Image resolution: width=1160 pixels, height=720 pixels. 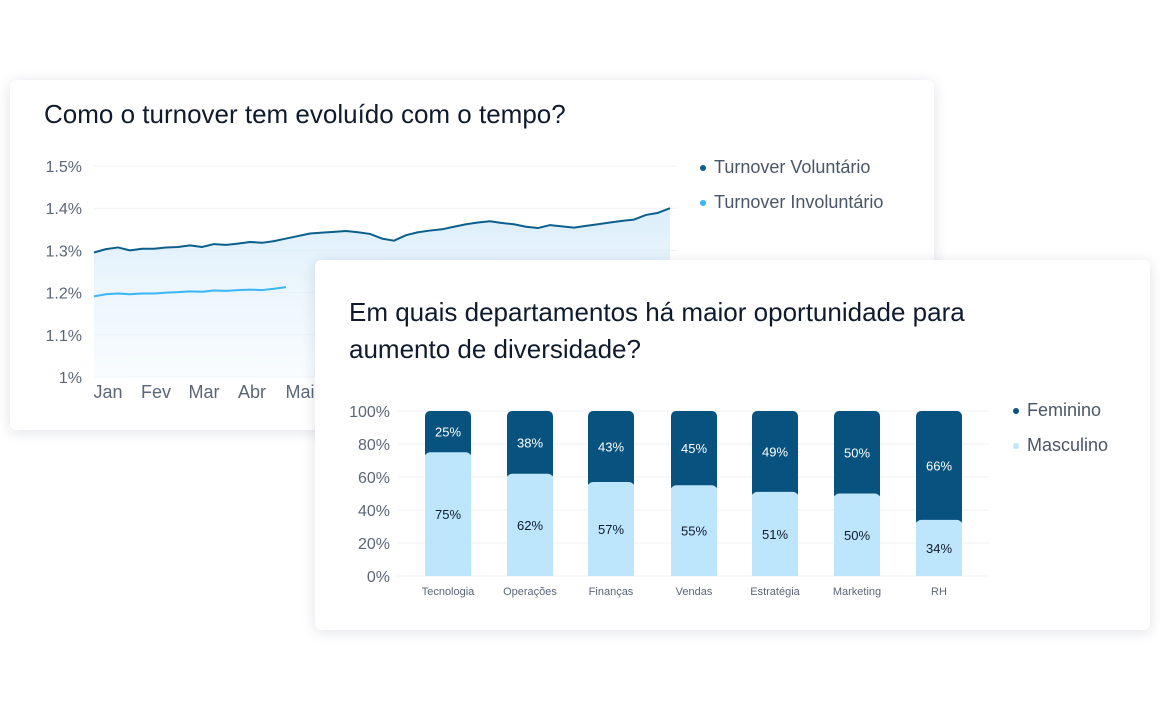 What do you see at coordinates (530, 592) in the screenshot?
I see `category-label: Operações` at bounding box center [530, 592].